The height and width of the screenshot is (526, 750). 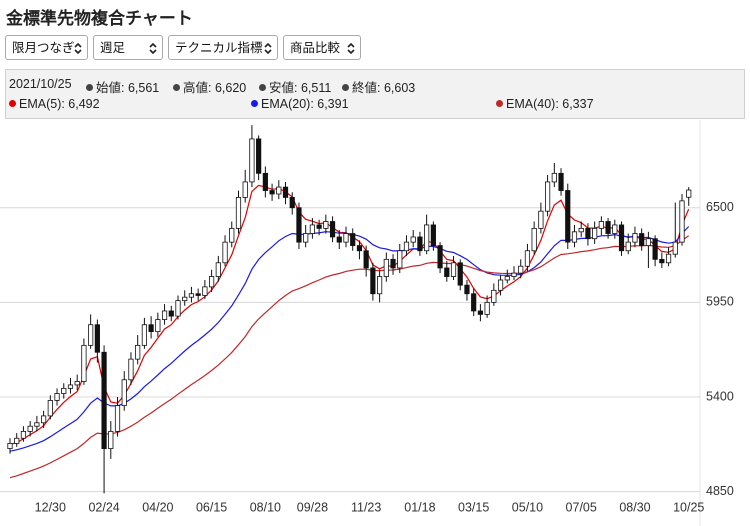 What do you see at coordinates (720, 491) in the screenshot?
I see `y-tick-label: 4850` at bounding box center [720, 491].